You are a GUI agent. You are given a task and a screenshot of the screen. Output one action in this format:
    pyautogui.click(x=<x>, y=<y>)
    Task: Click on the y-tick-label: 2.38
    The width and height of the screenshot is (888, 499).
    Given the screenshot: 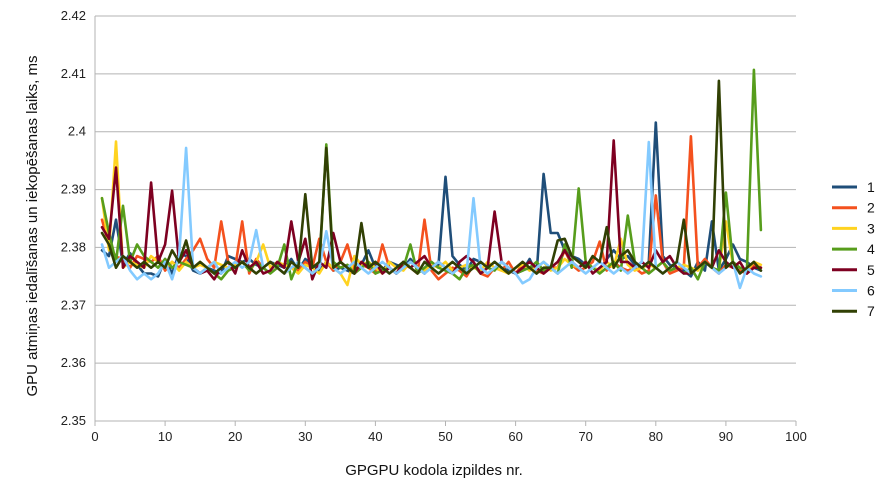 What is the action you would take?
    pyautogui.click(x=73, y=246)
    